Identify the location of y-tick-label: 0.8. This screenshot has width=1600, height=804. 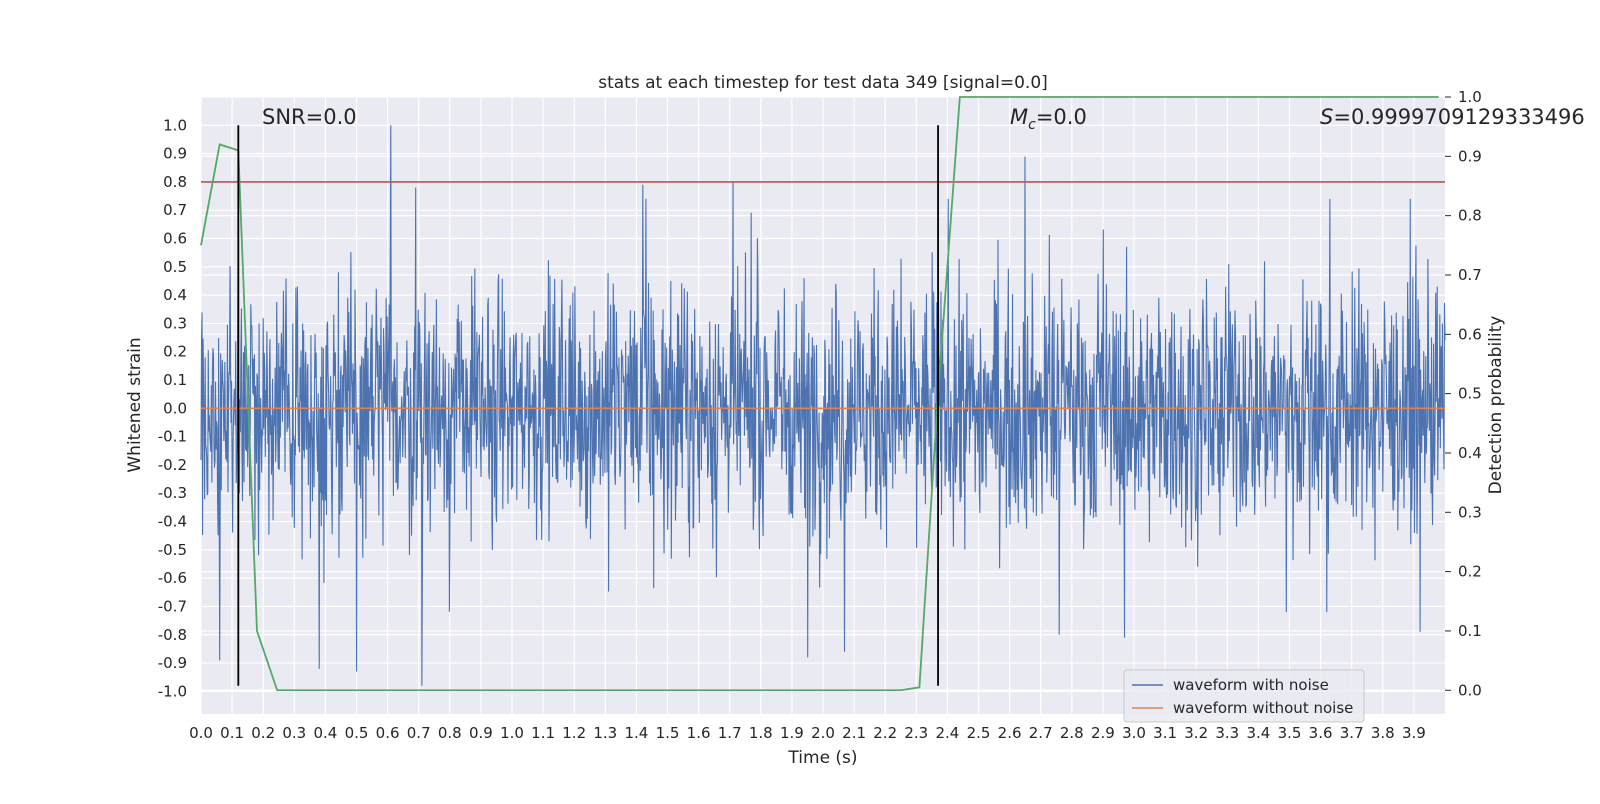
(175, 182).